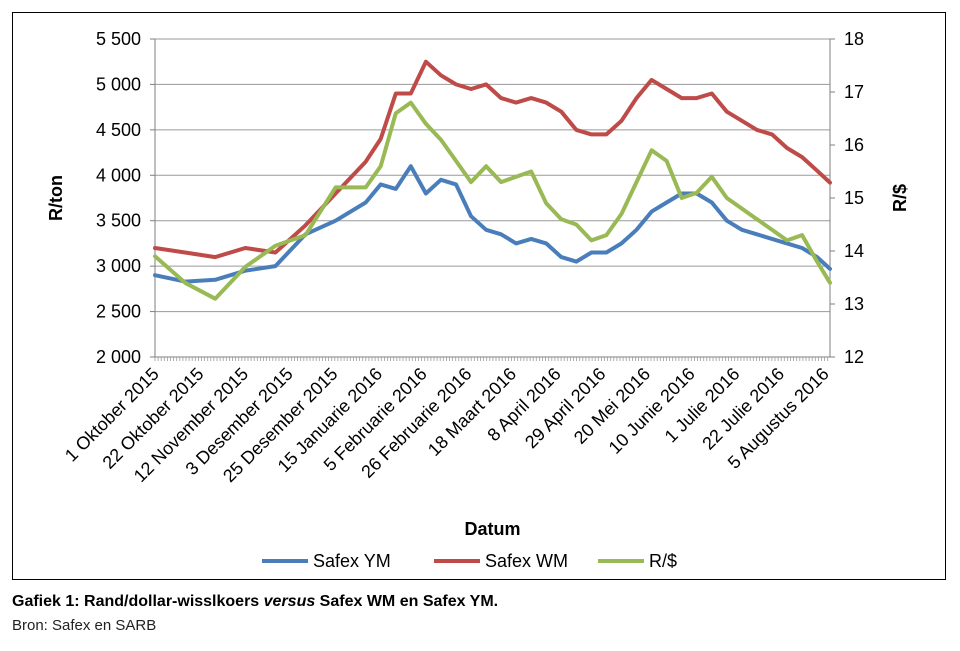 The image size is (960, 651). Describe the element at coordinates (352, 561) in the screenshot. I see `legend-label: Safex YM` at that location.